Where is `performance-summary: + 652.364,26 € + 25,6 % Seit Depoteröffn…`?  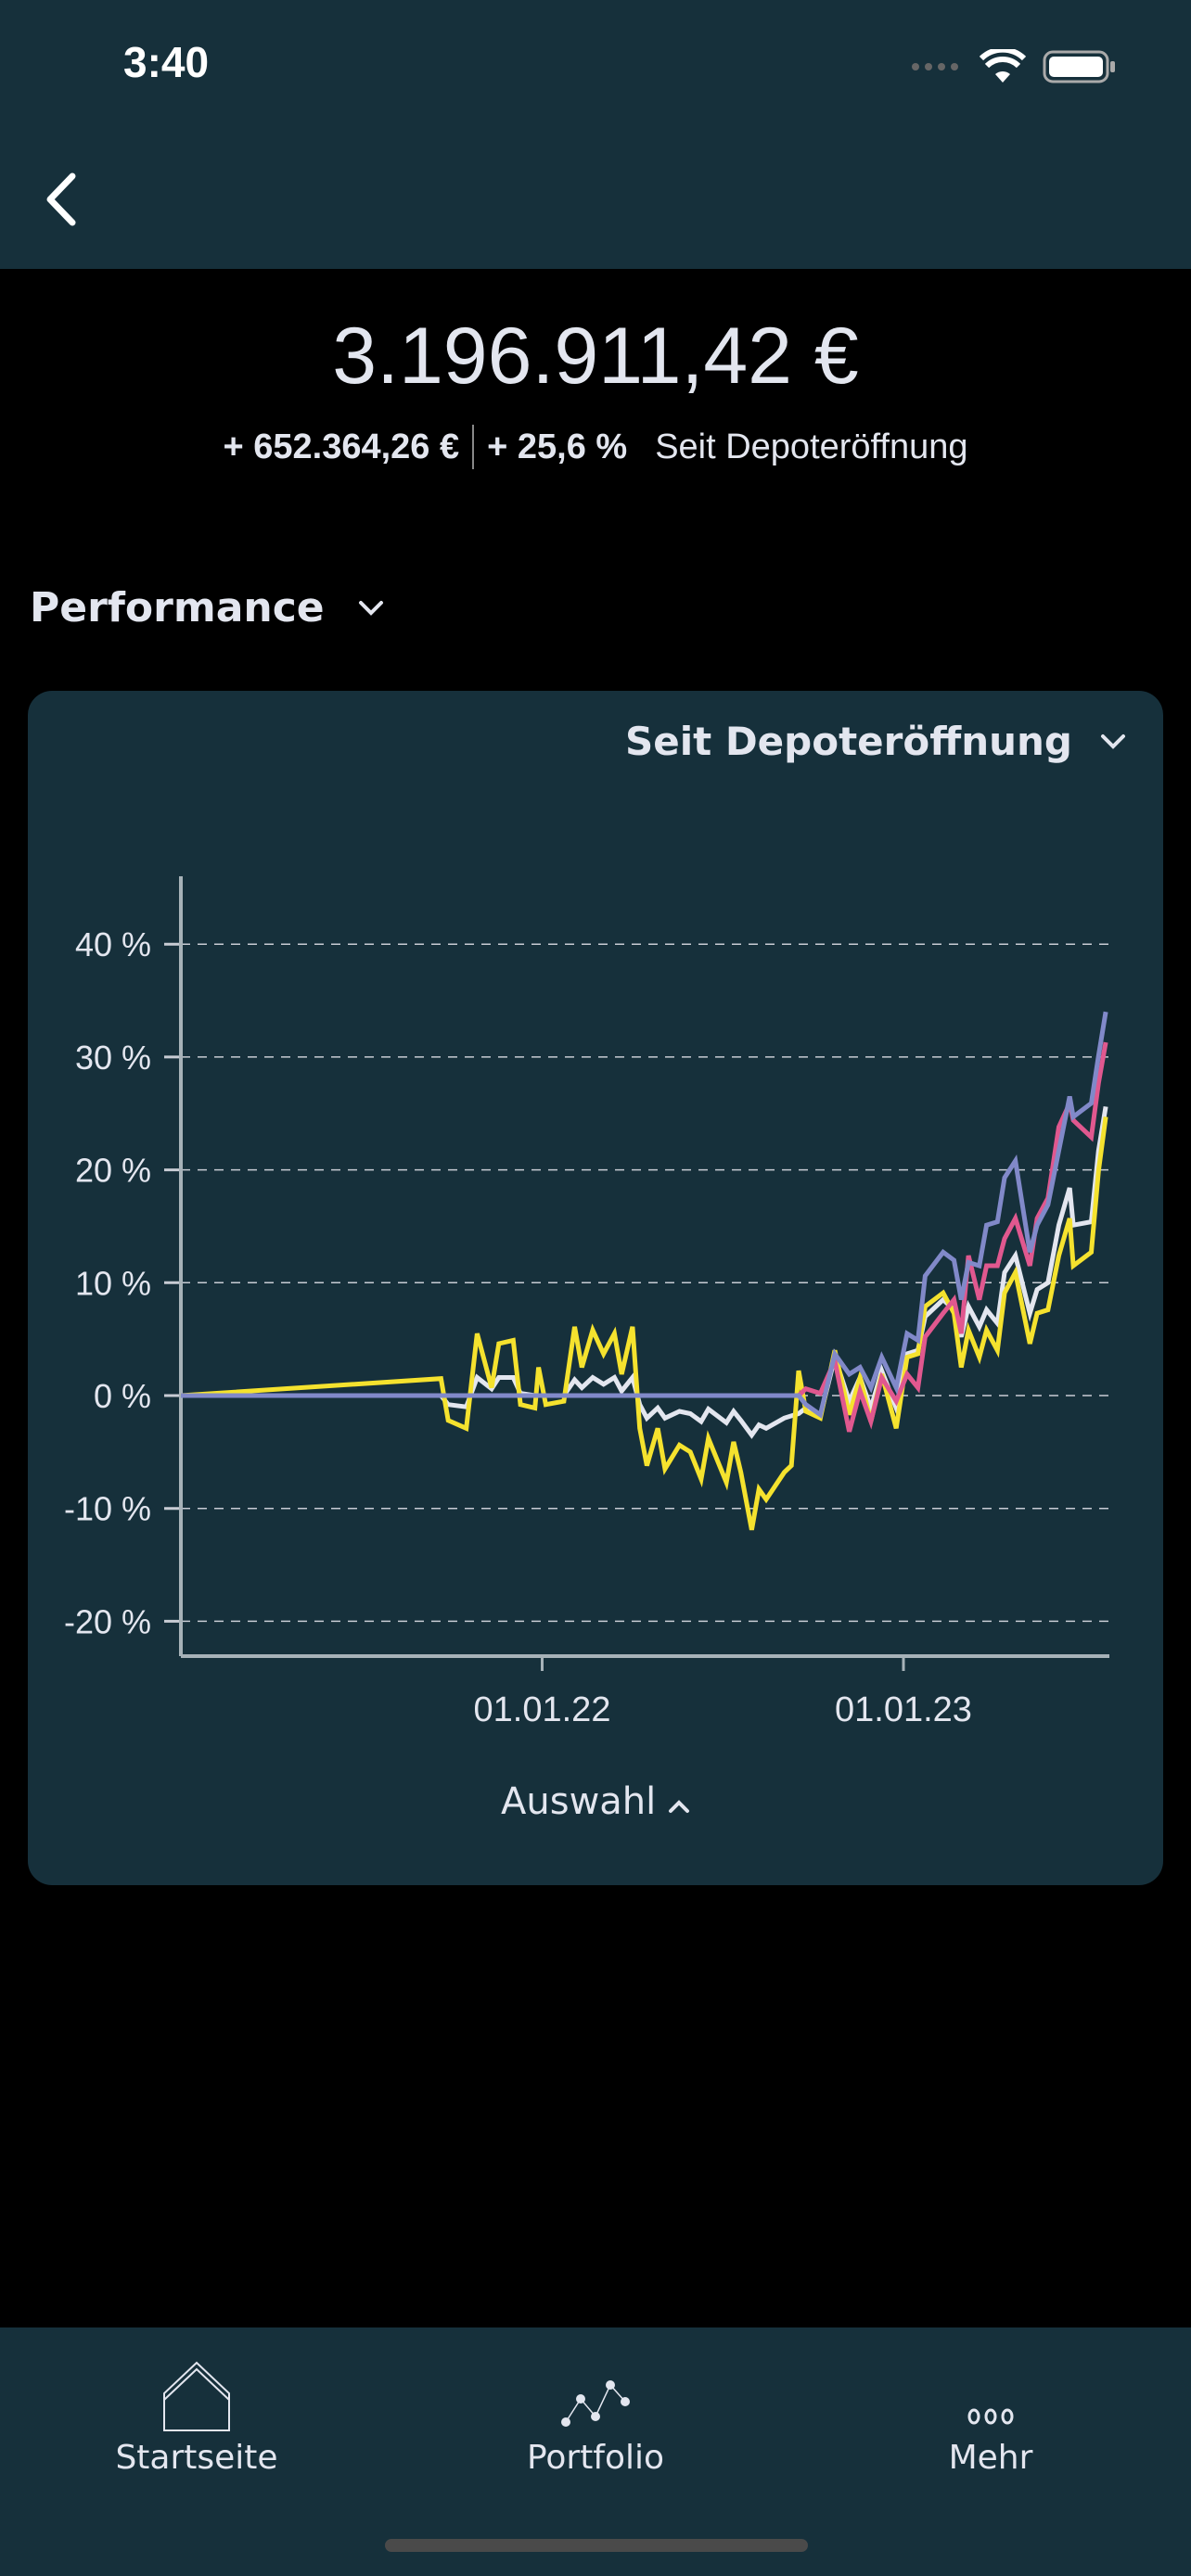 performance-summary: + 652.364,26 € + 25,6 % Seit Depoteröffn… is located at coordinates (595, 447).